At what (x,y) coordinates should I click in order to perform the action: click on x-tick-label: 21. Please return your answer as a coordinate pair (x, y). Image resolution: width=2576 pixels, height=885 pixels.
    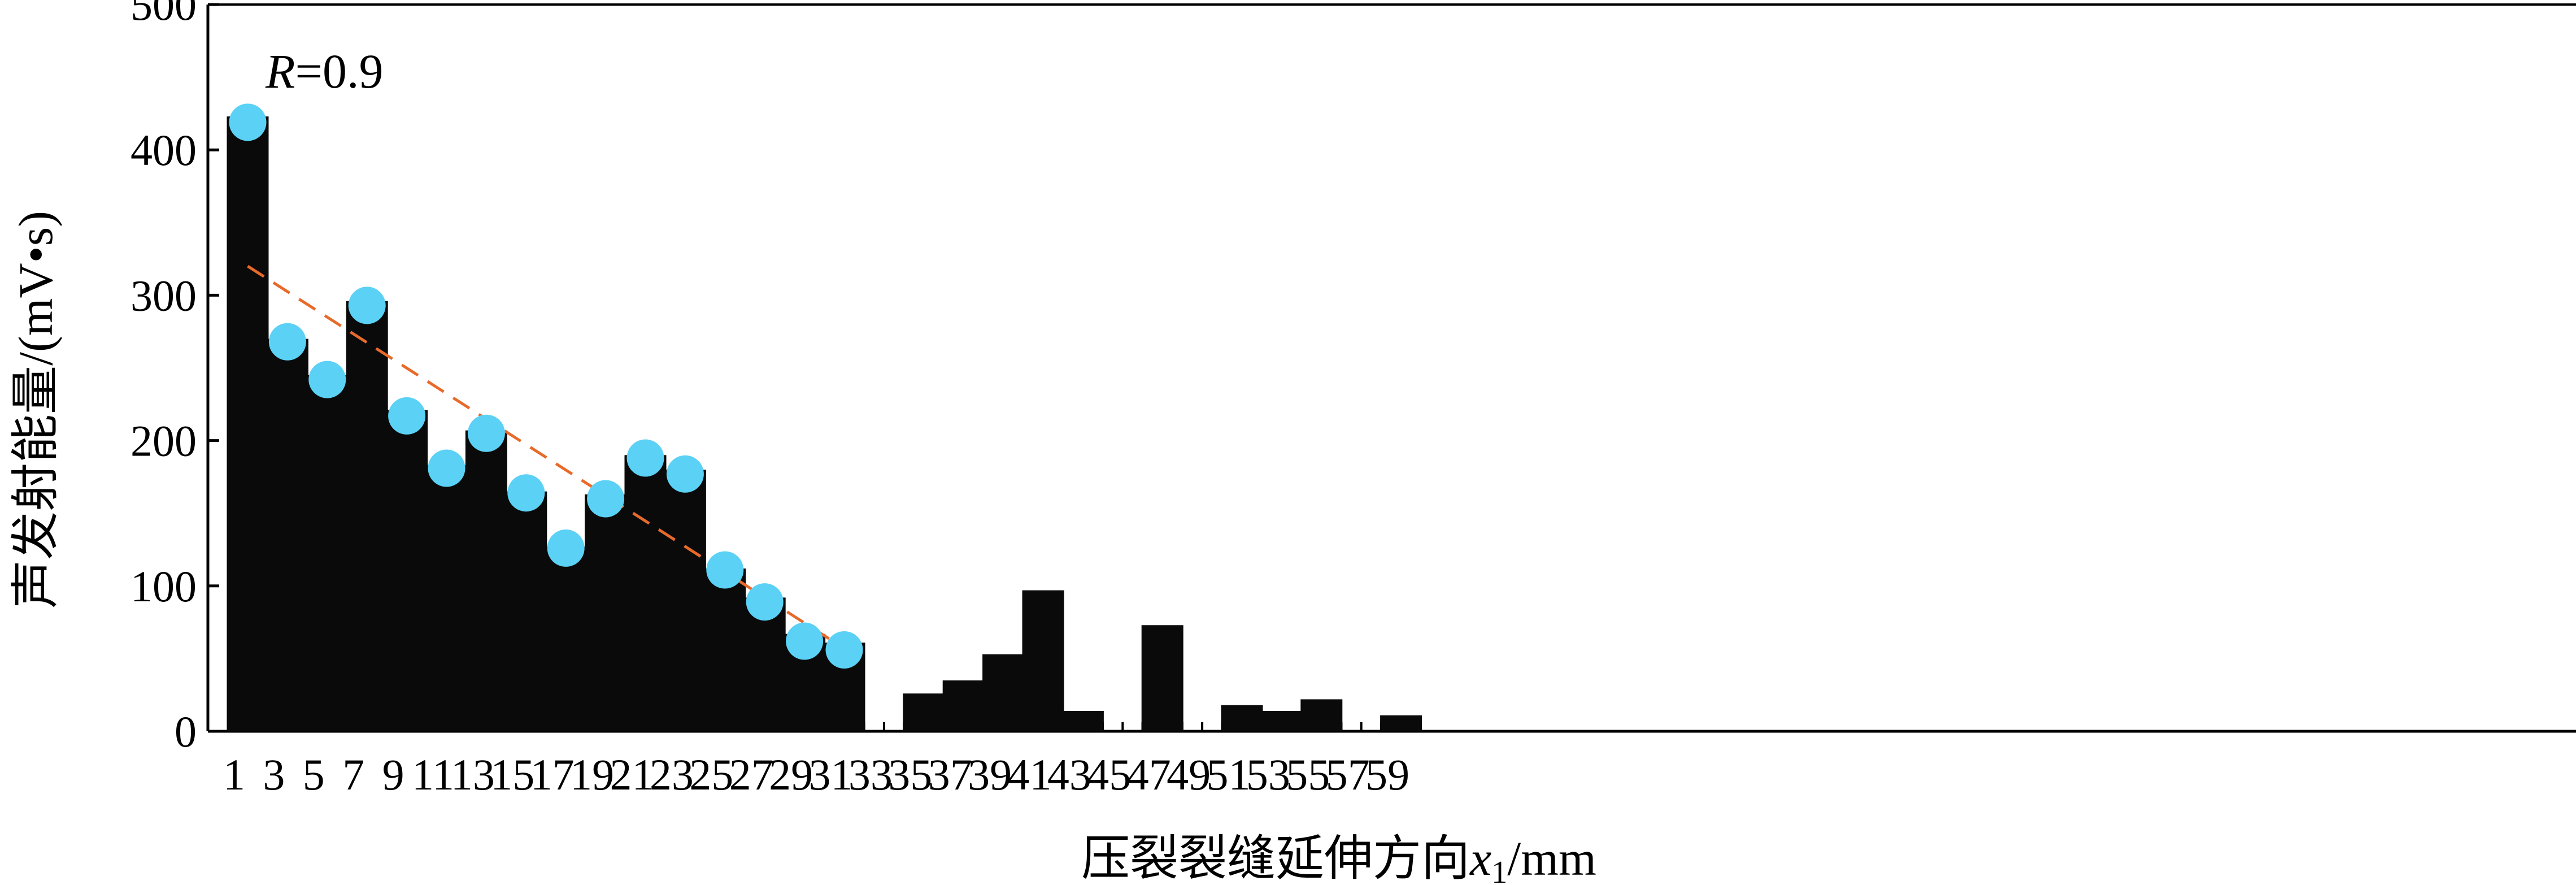
    Looking at the image, I should click on (632, 775).